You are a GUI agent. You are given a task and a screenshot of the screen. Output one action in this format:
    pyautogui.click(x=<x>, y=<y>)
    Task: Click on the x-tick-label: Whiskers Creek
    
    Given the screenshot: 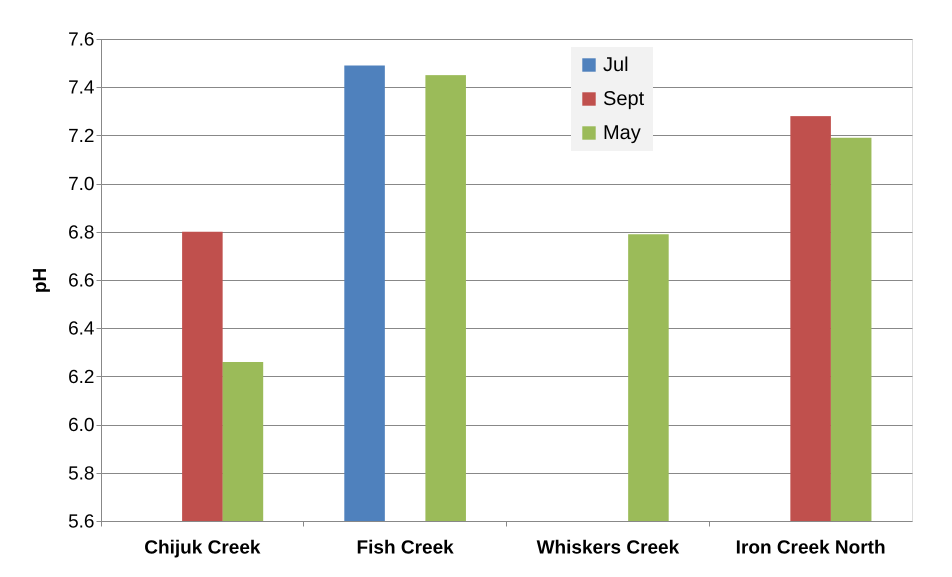 What is the action you would take?
    pyautogui.click(x=608, y=548)
    